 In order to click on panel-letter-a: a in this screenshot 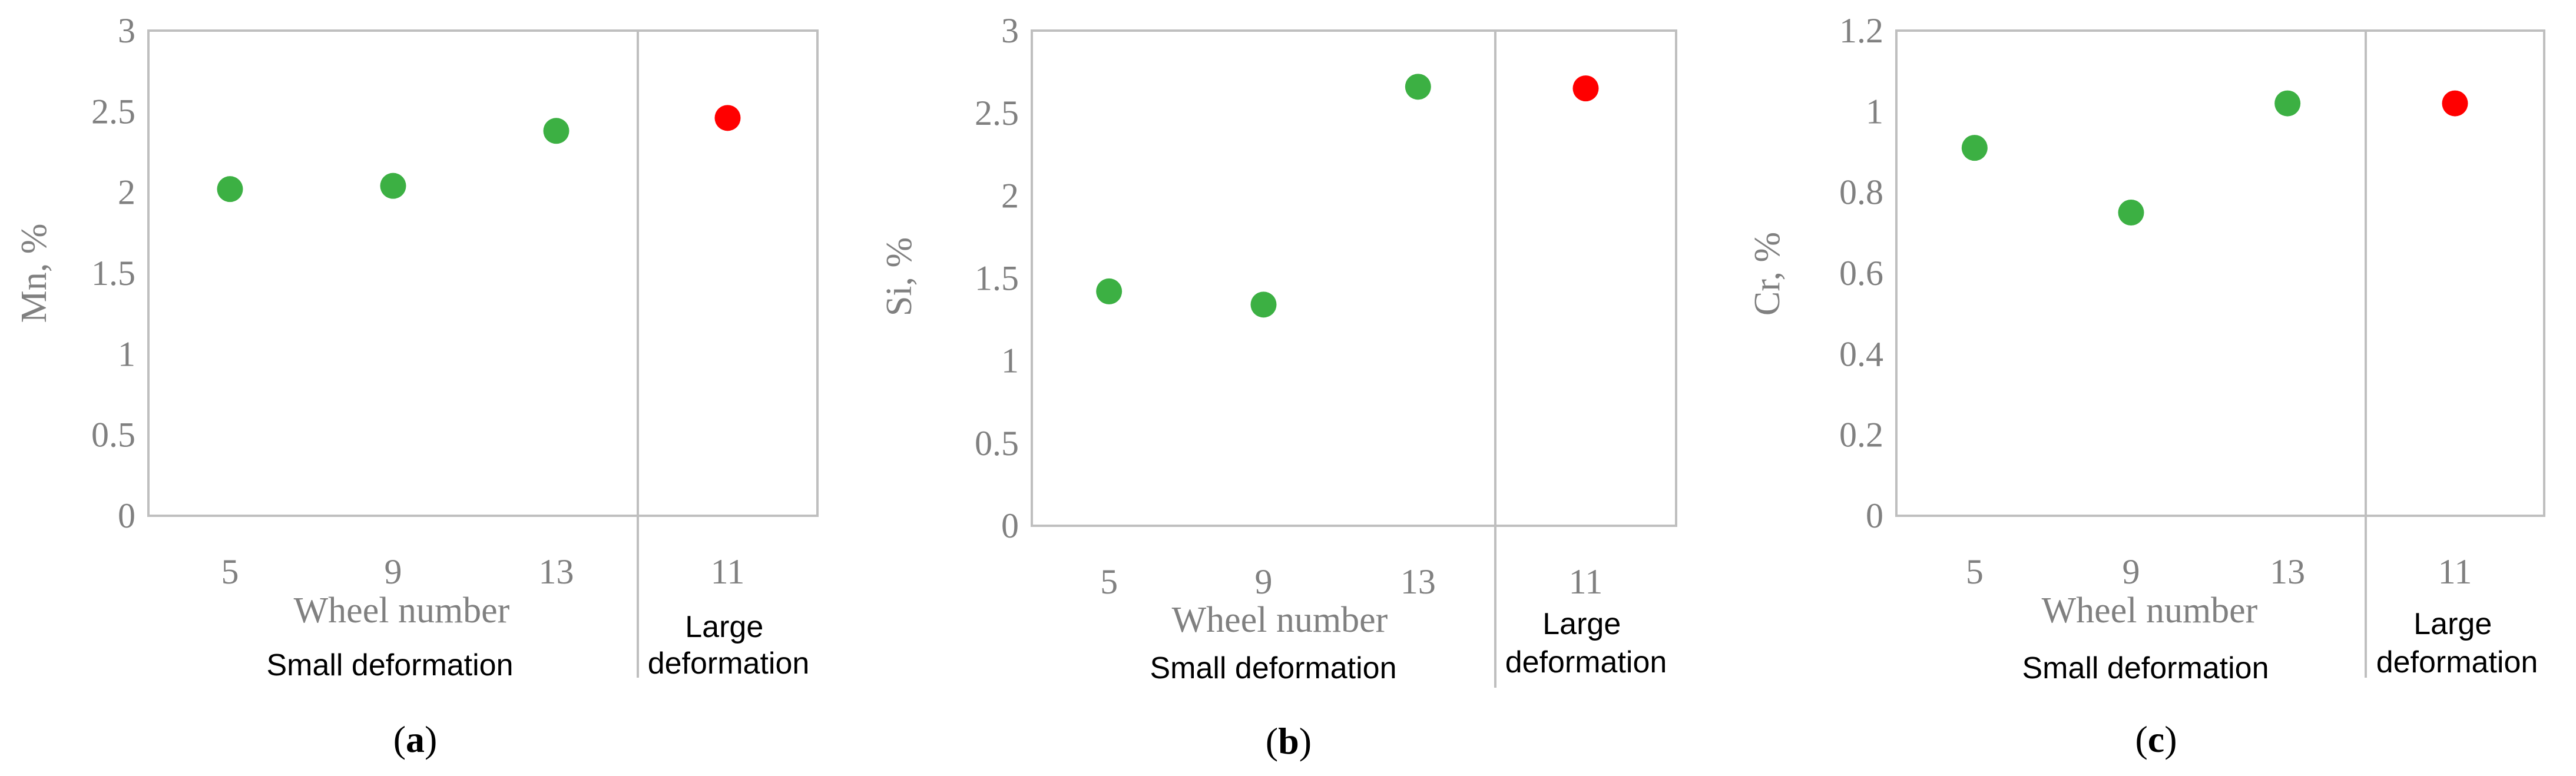, I will do `click(415, 739)`.